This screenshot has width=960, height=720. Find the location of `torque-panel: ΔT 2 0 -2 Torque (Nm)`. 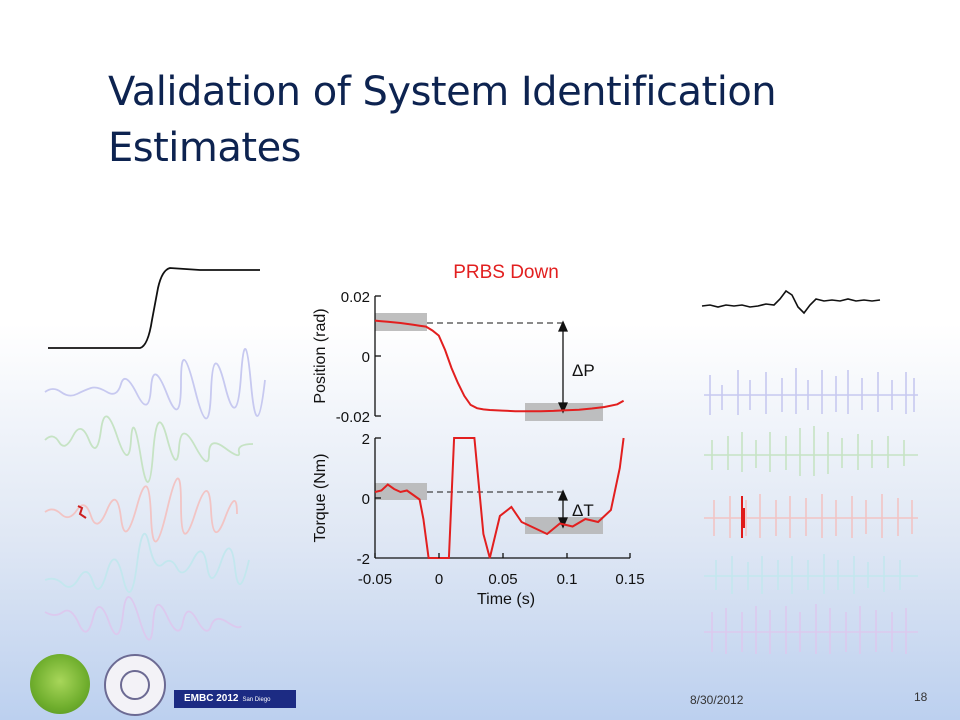

torque-panel: ΔT 2 0 -2 Torque (Nm) is located at coordinates (471, 499).